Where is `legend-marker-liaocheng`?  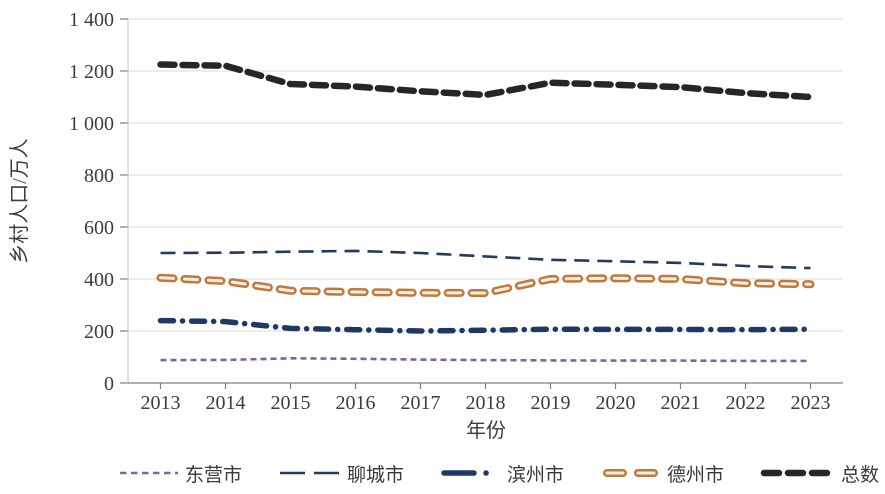 legend-marker-liaocheng is located at coordinates (309, 473).